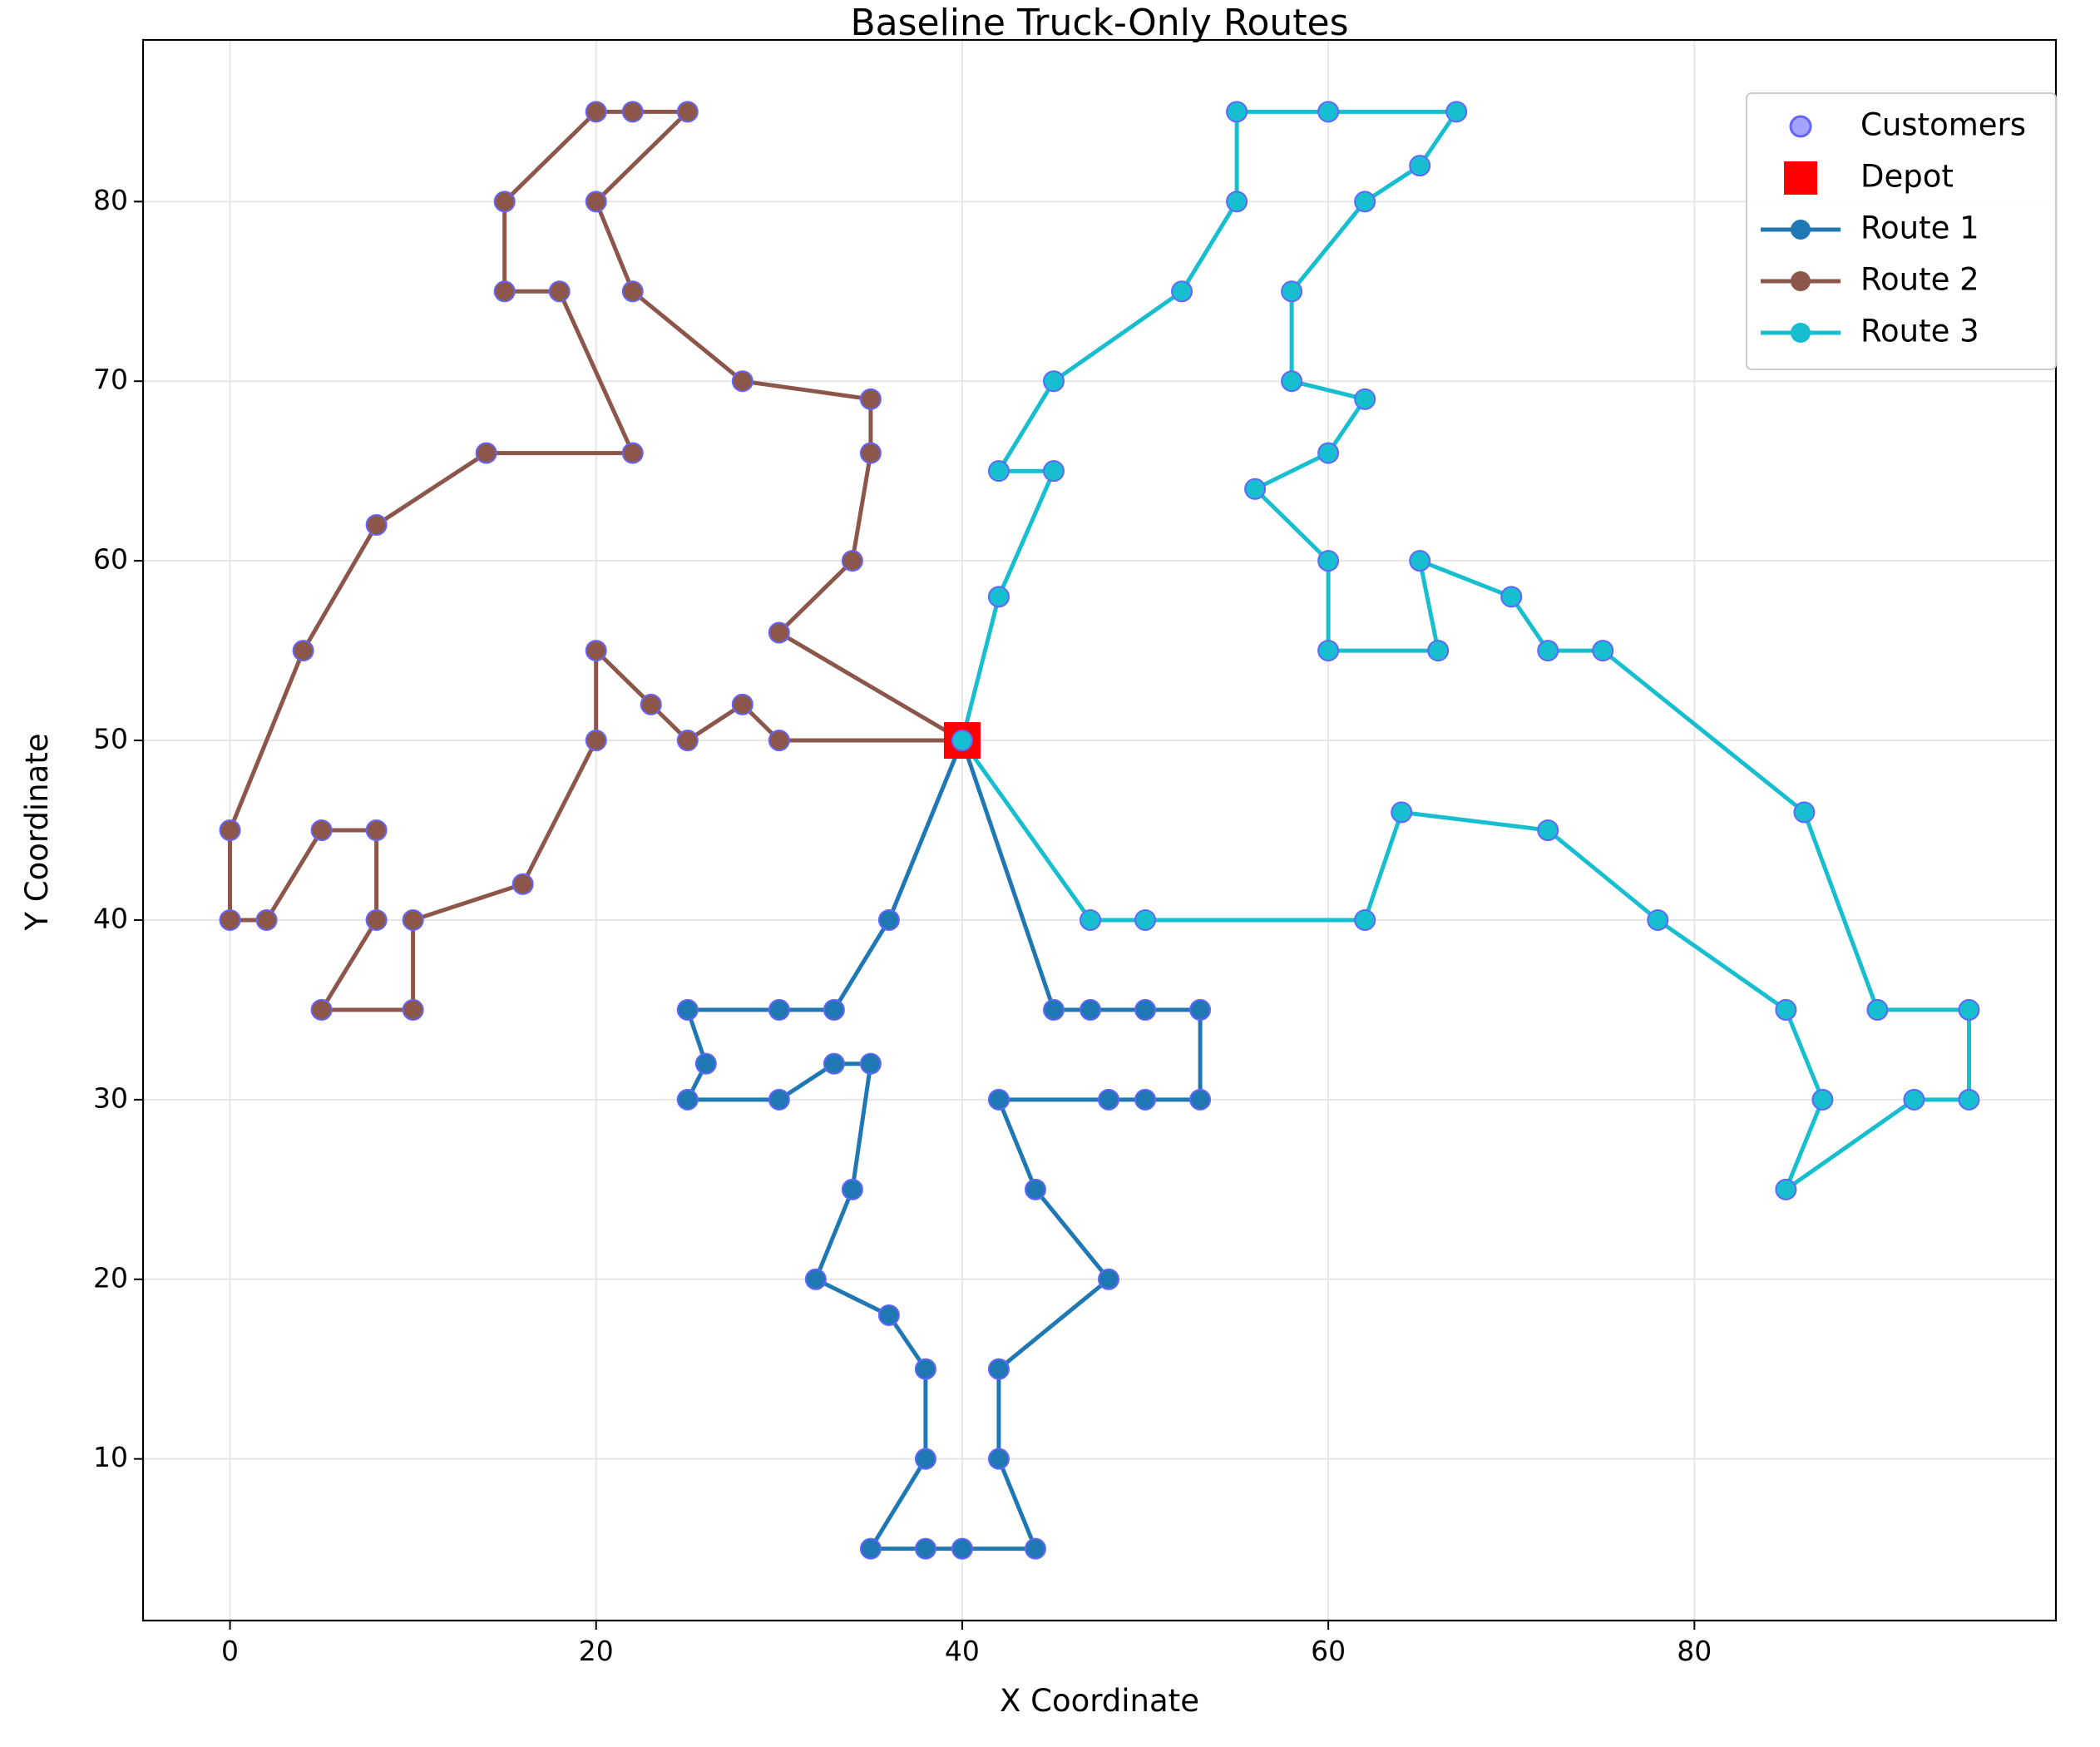 The width and height of the screenshot is (2100, 1747). I want to click on legend-item-customers: Customers, so click(1907, 125).